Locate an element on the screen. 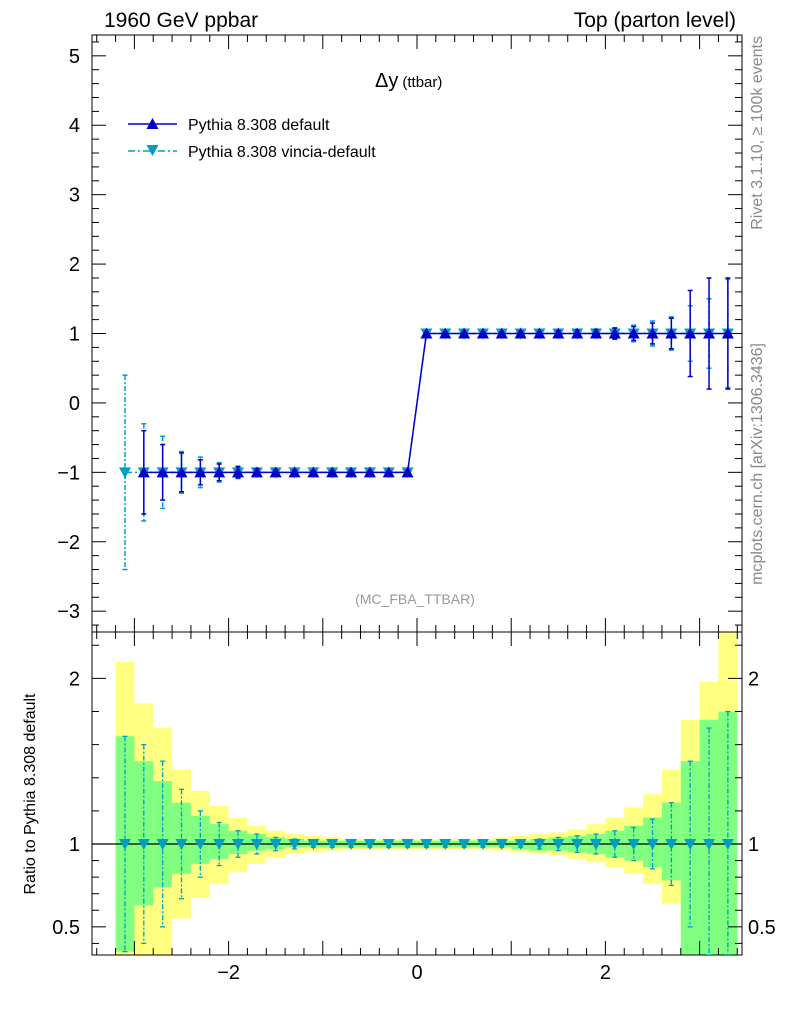 This screenshot has height=1024, width=786. chart-title-suffix: (ttbar) is located at coordinates (422, 82).